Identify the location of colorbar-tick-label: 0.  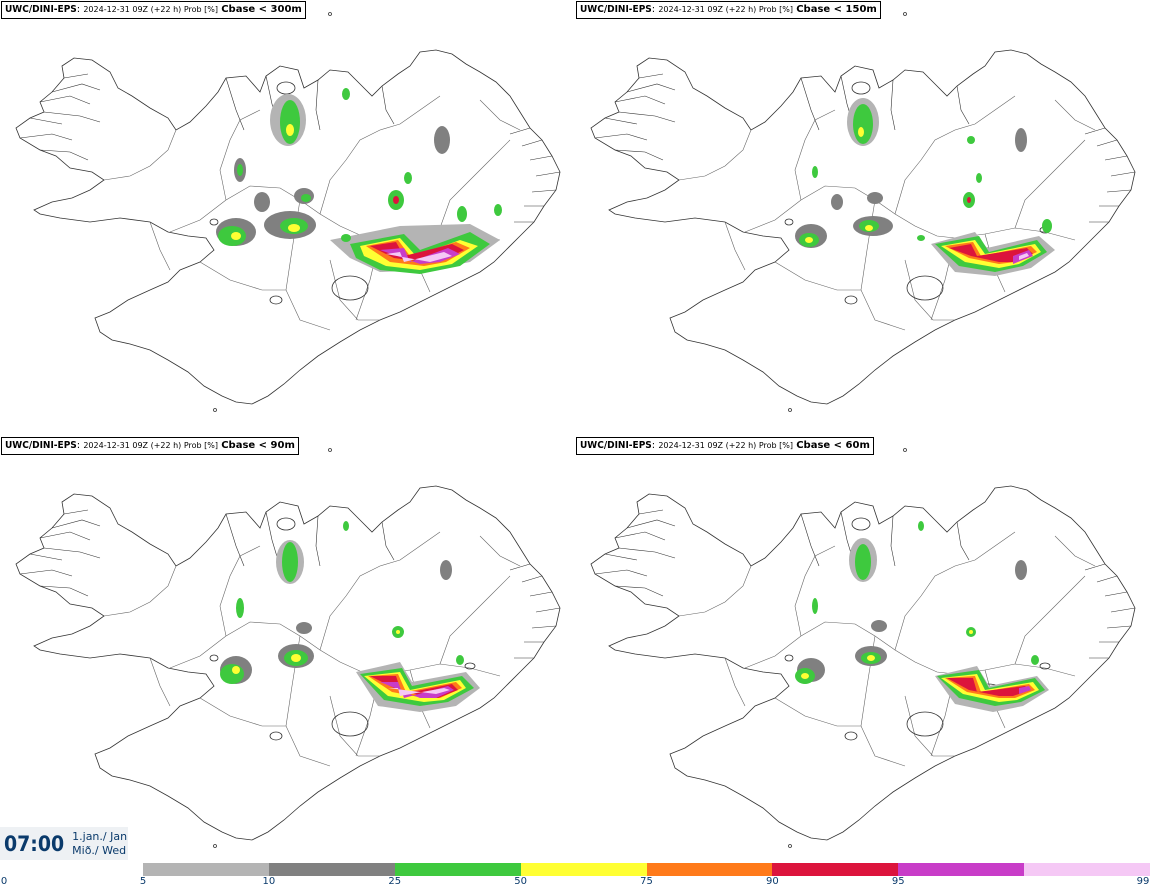
(4, 881).